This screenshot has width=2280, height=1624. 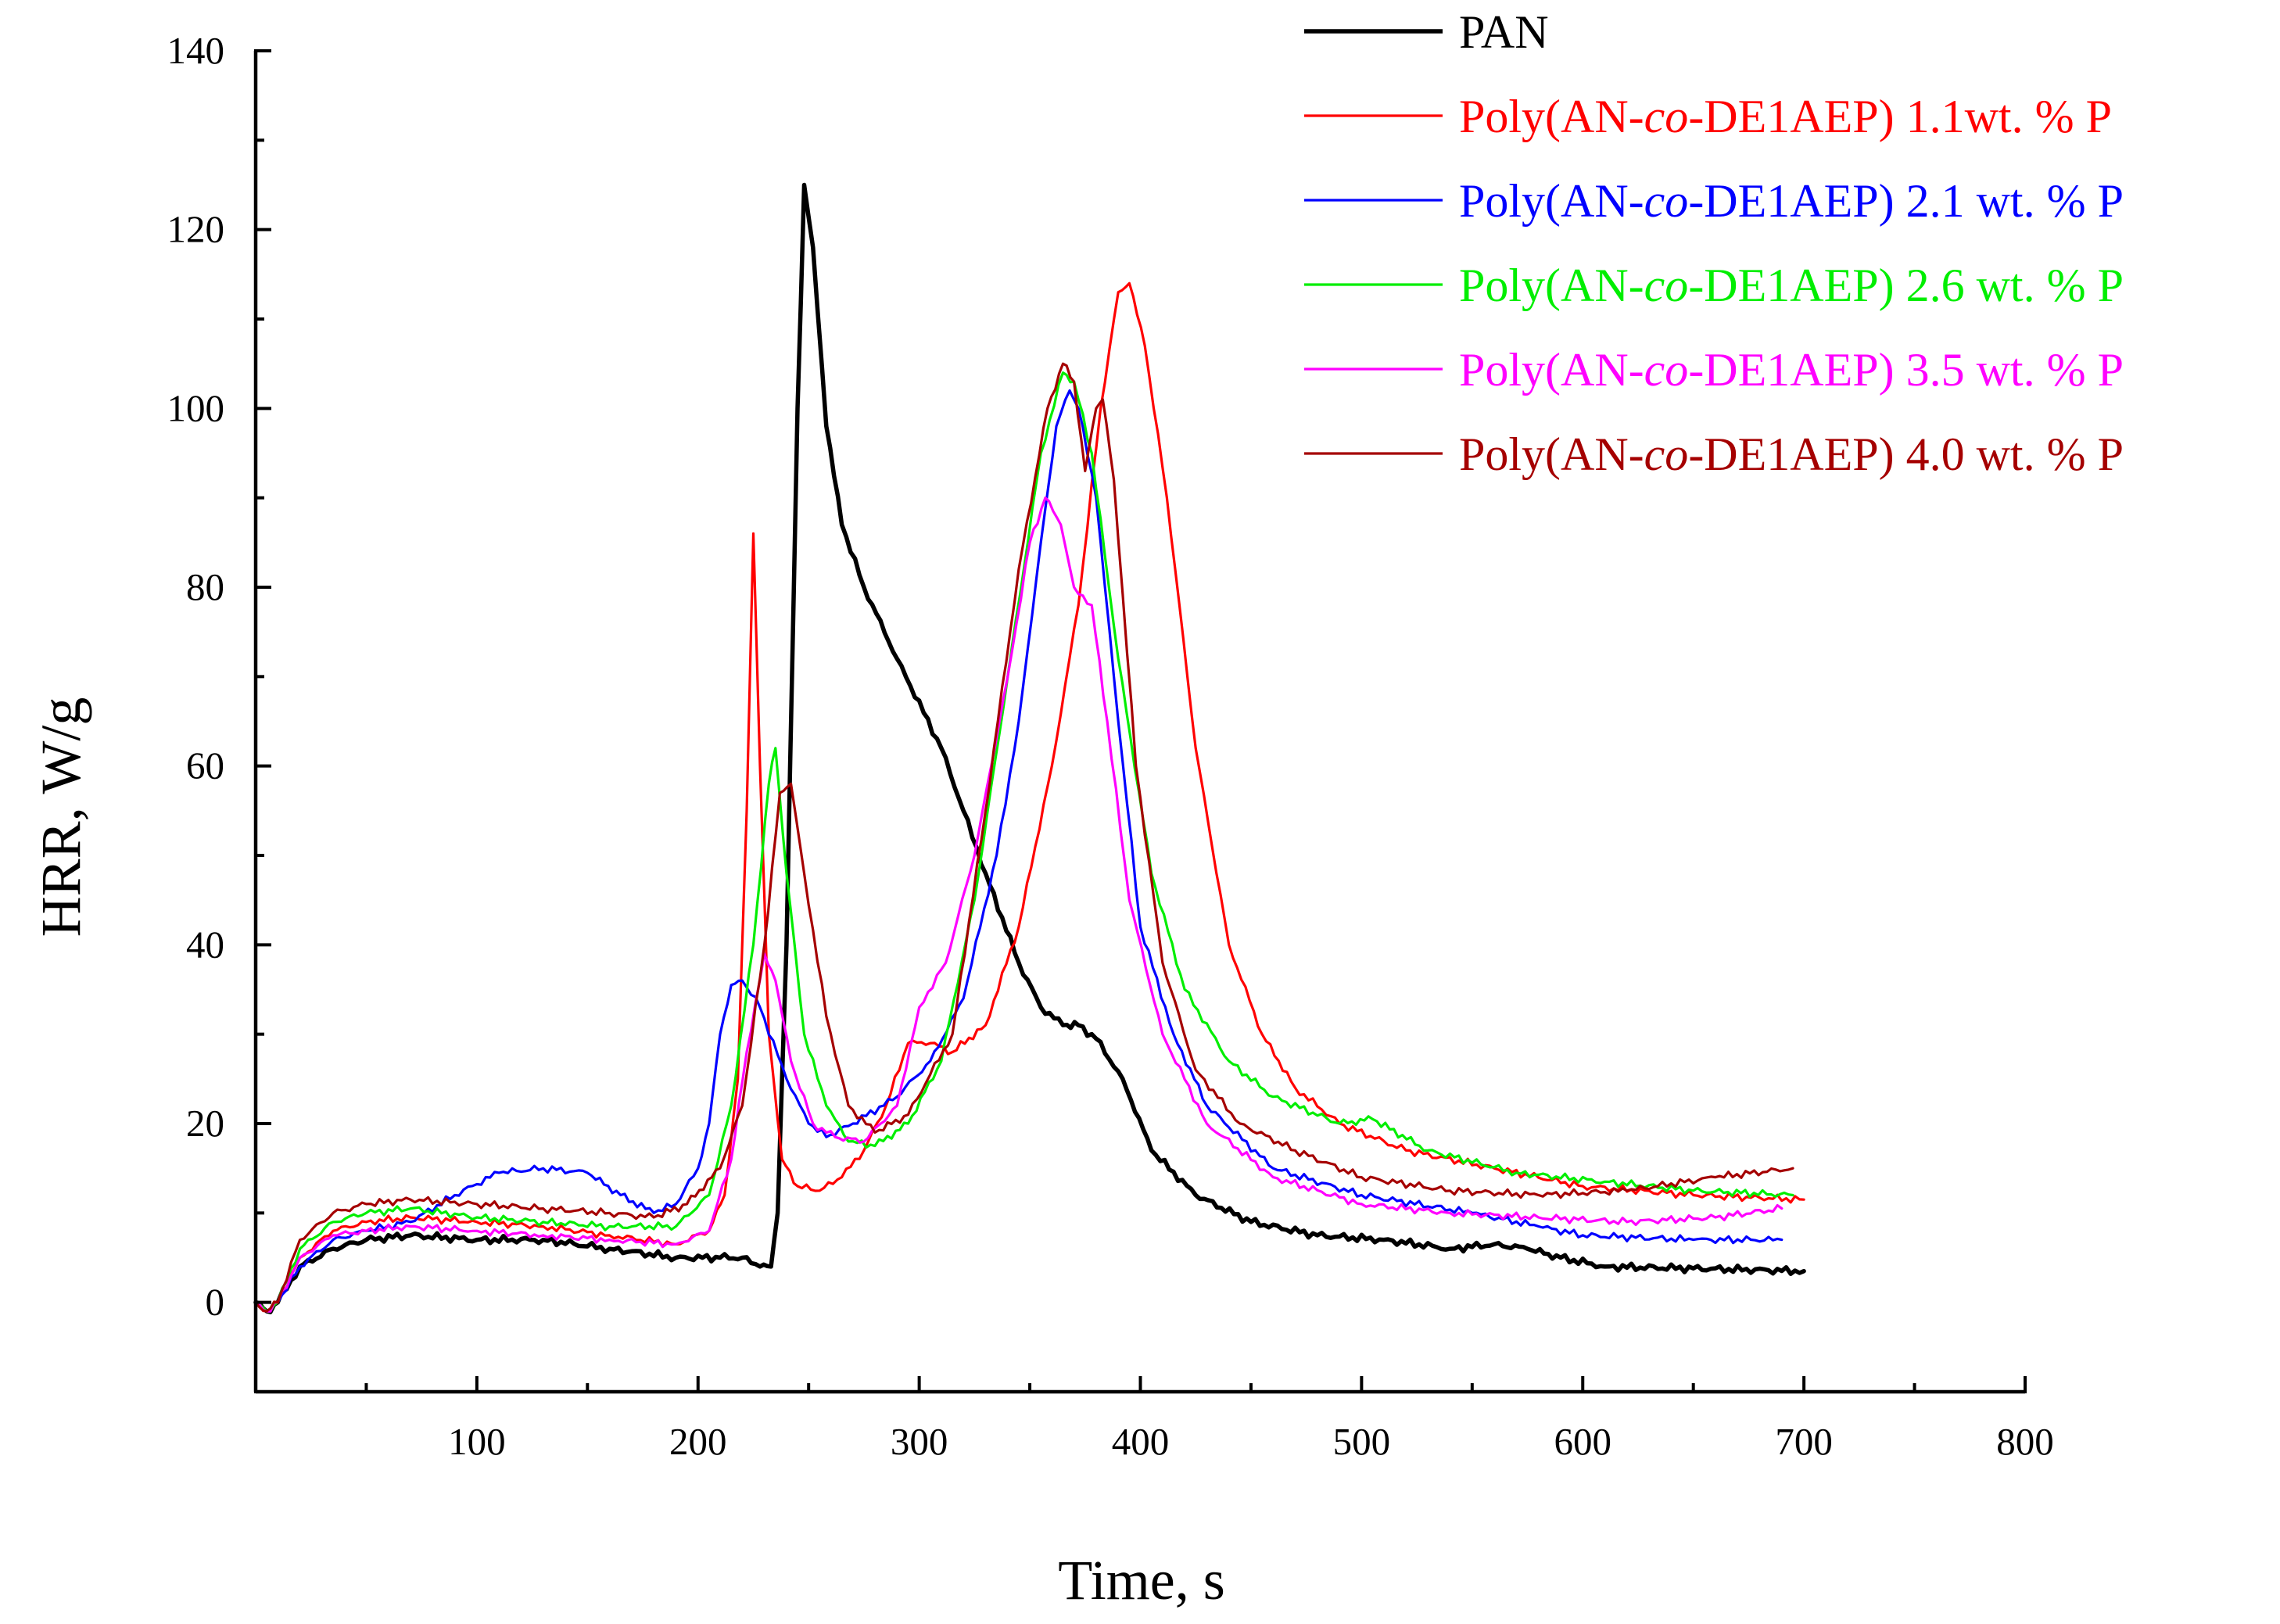 I want to click on x-tick-label: 300, so click(x=919, y=1441).